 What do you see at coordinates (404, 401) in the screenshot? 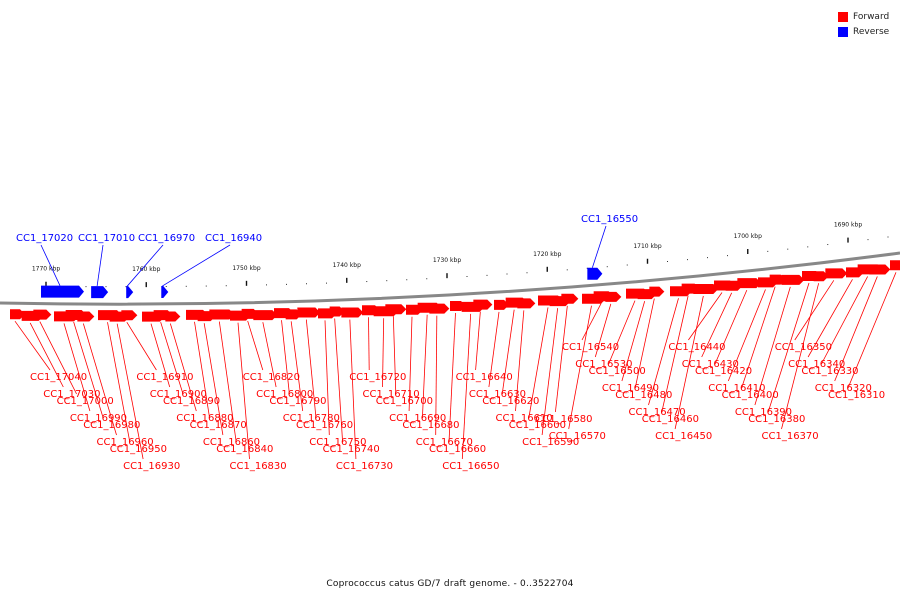
I see `forward-gene-label: CC1_16700` at bounding box center [404, 401].